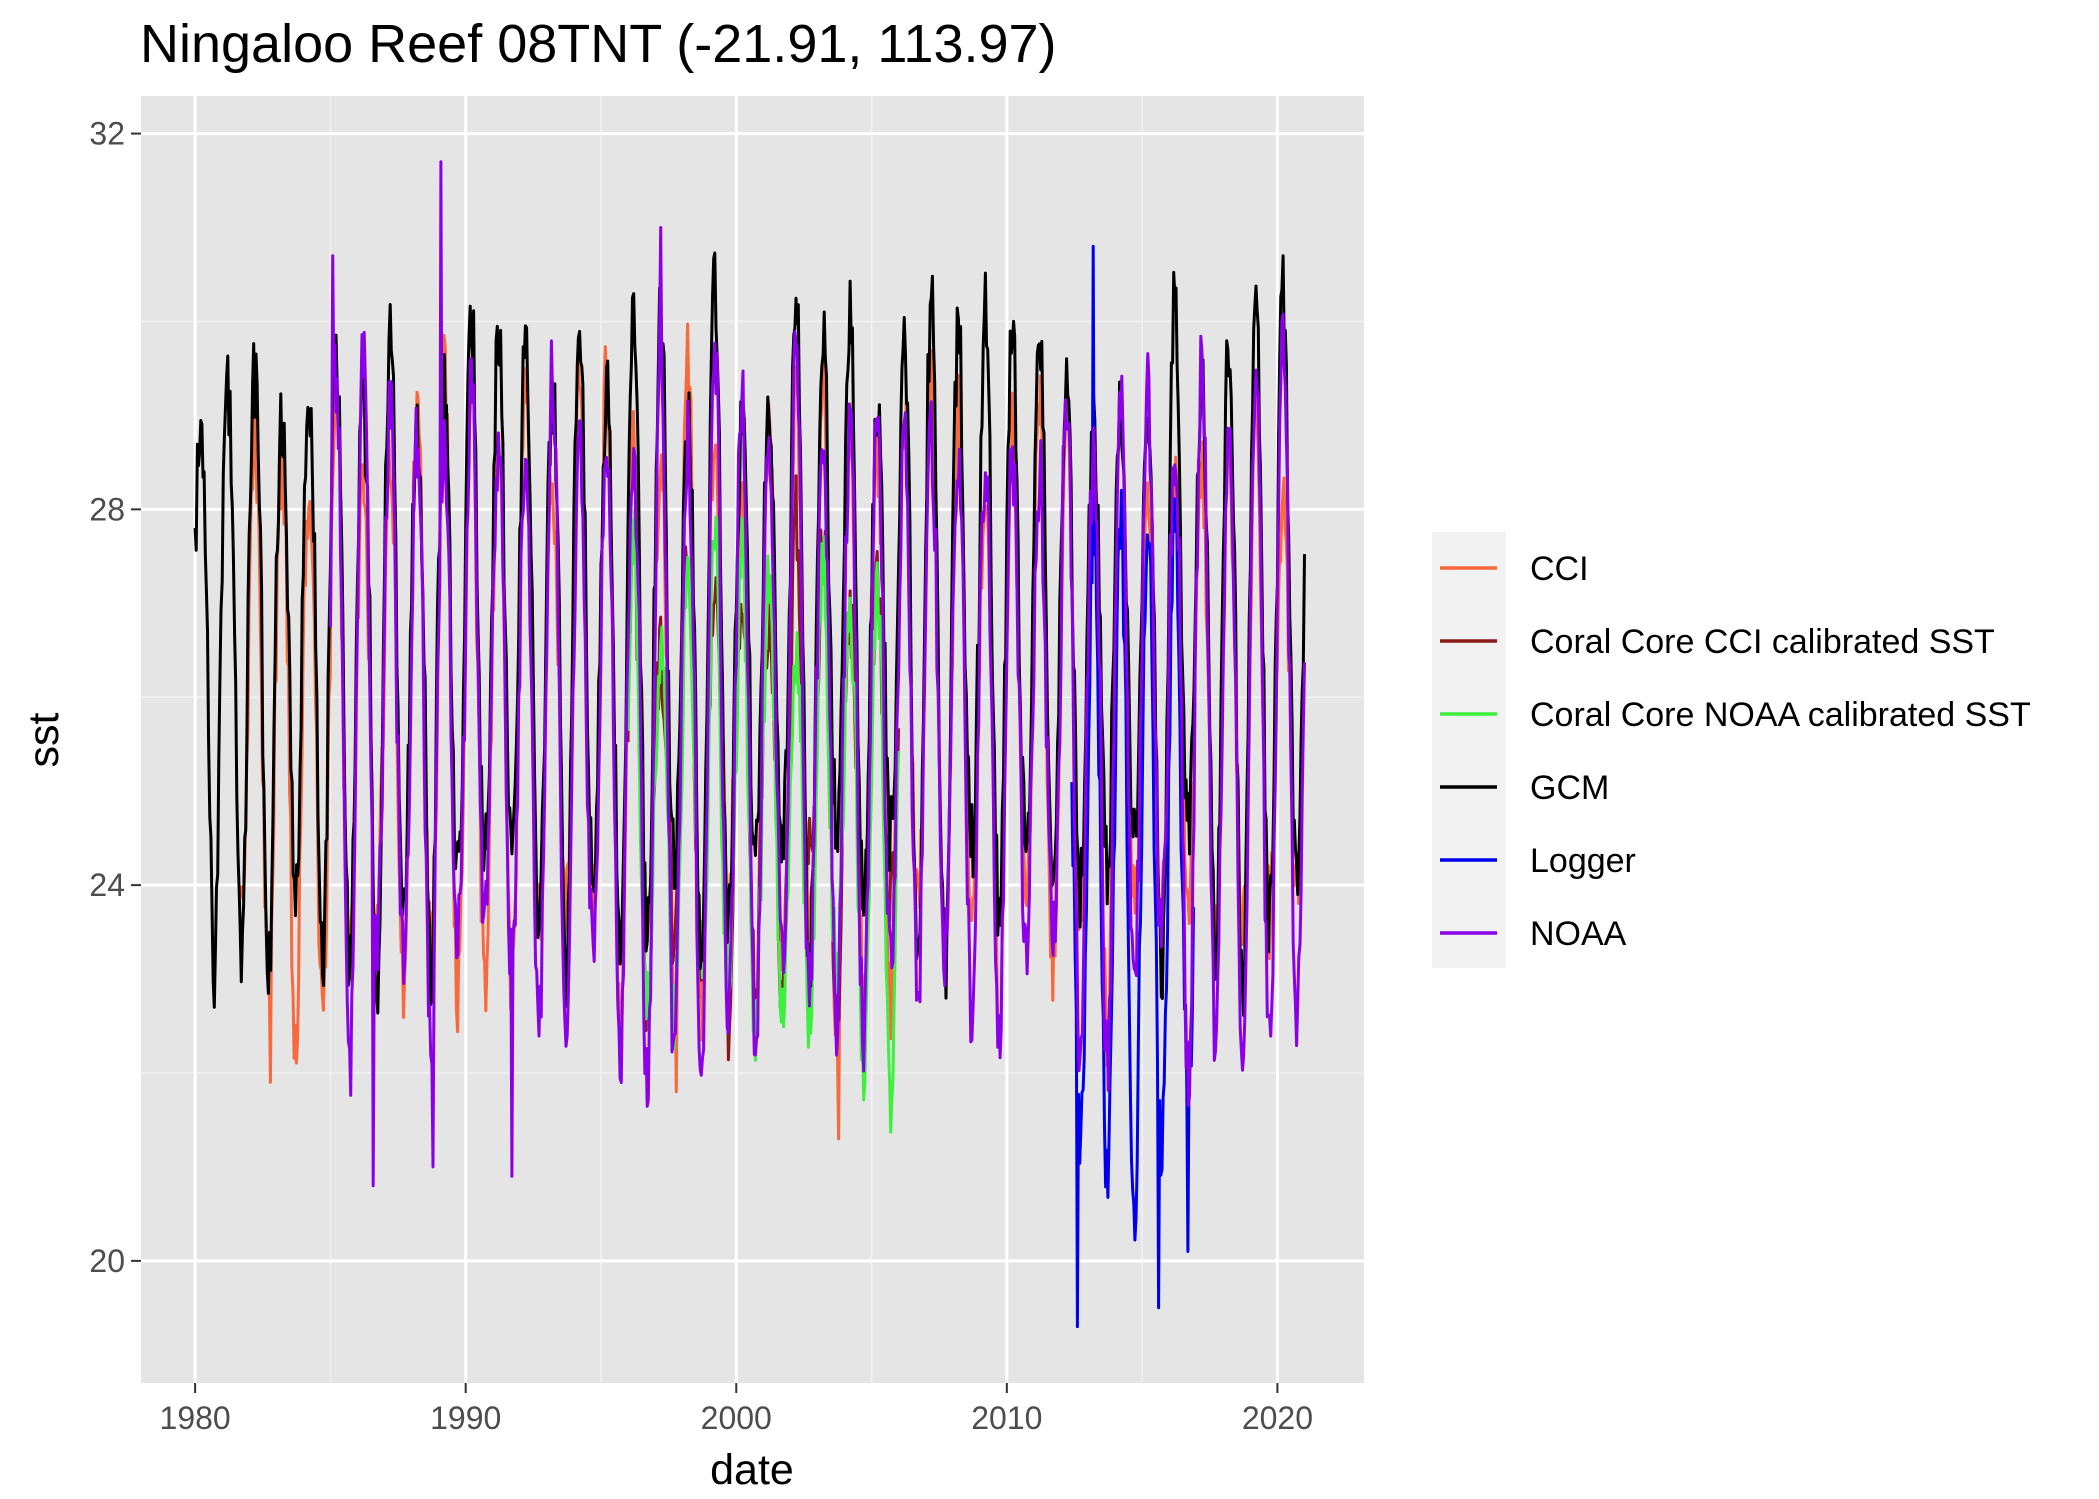 This screenshot has width=2099, height=1499. I want to click on x-axis: 1980 1990 2000 2010 2020, so click(736, 1409).